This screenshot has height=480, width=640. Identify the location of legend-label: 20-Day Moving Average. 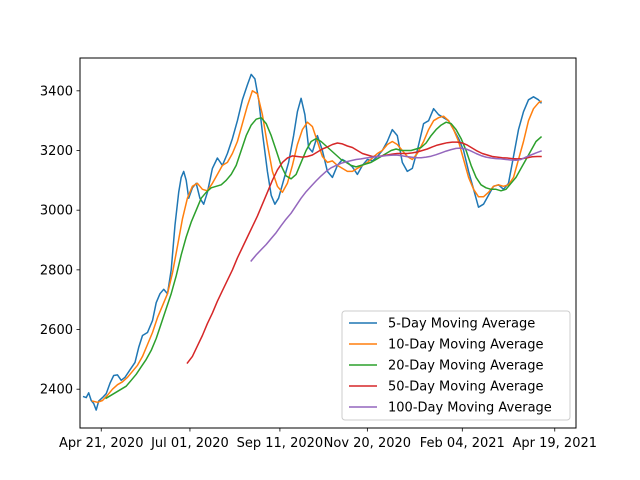
(466, 366).